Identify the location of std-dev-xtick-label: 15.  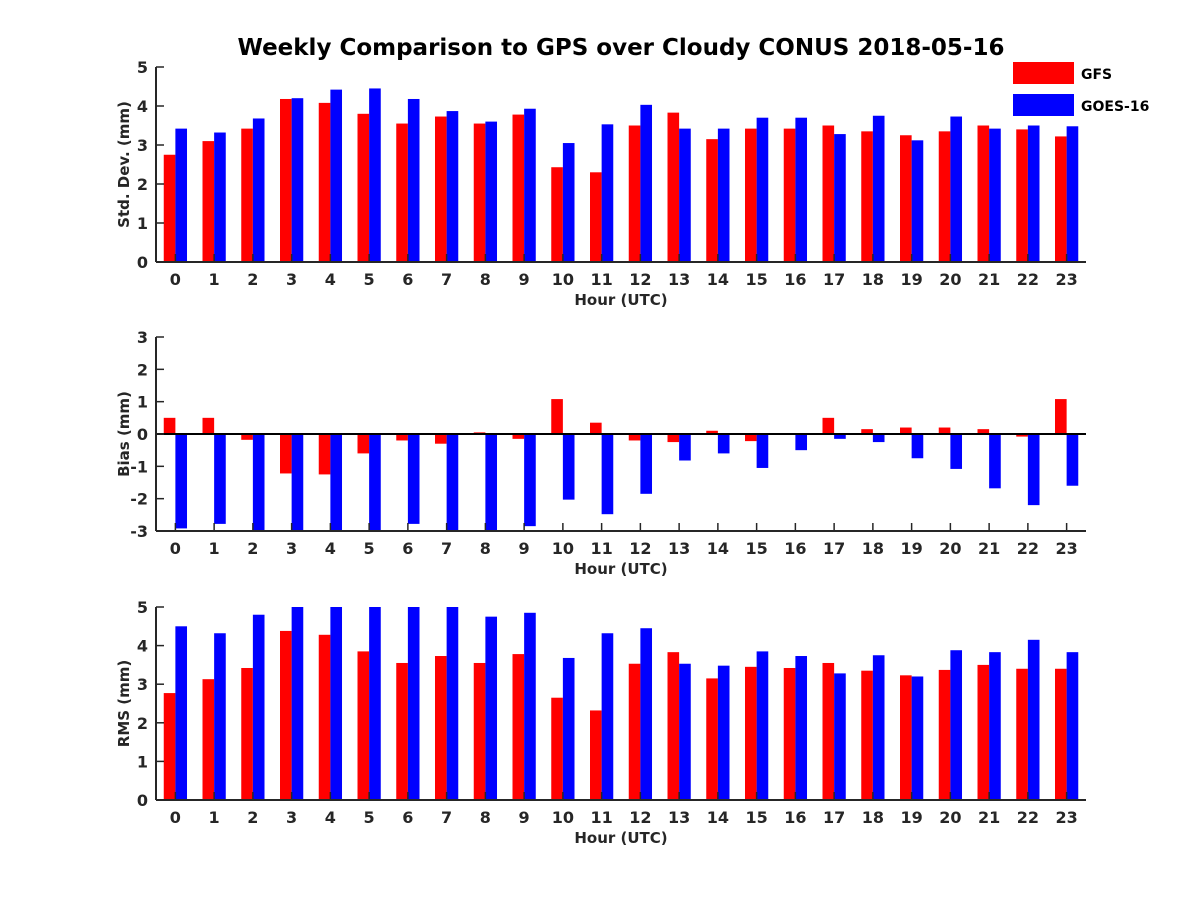
(756, 279).